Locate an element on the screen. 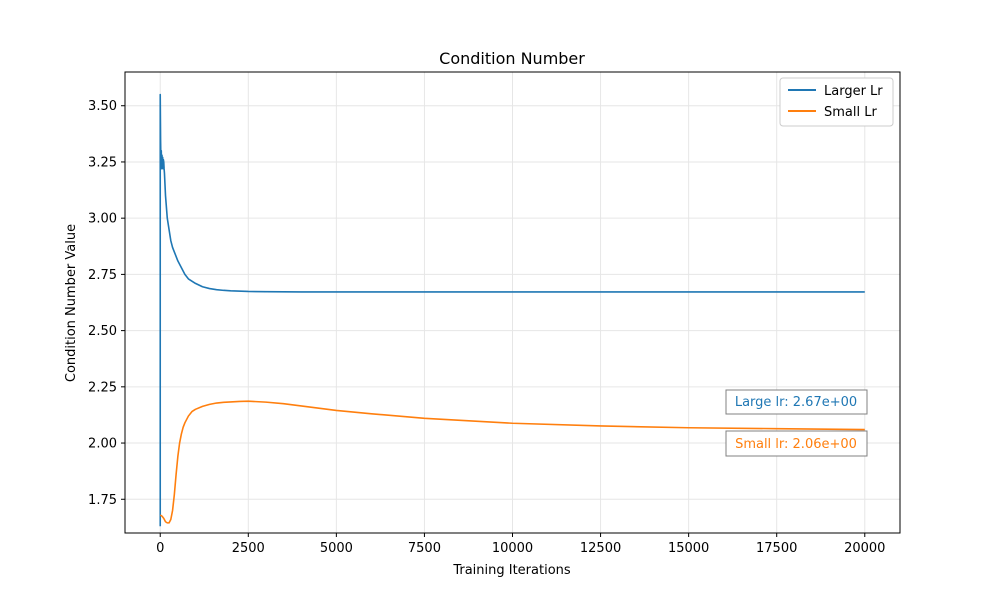  annotation-box-large-lr is located at coordinates (796, 402).